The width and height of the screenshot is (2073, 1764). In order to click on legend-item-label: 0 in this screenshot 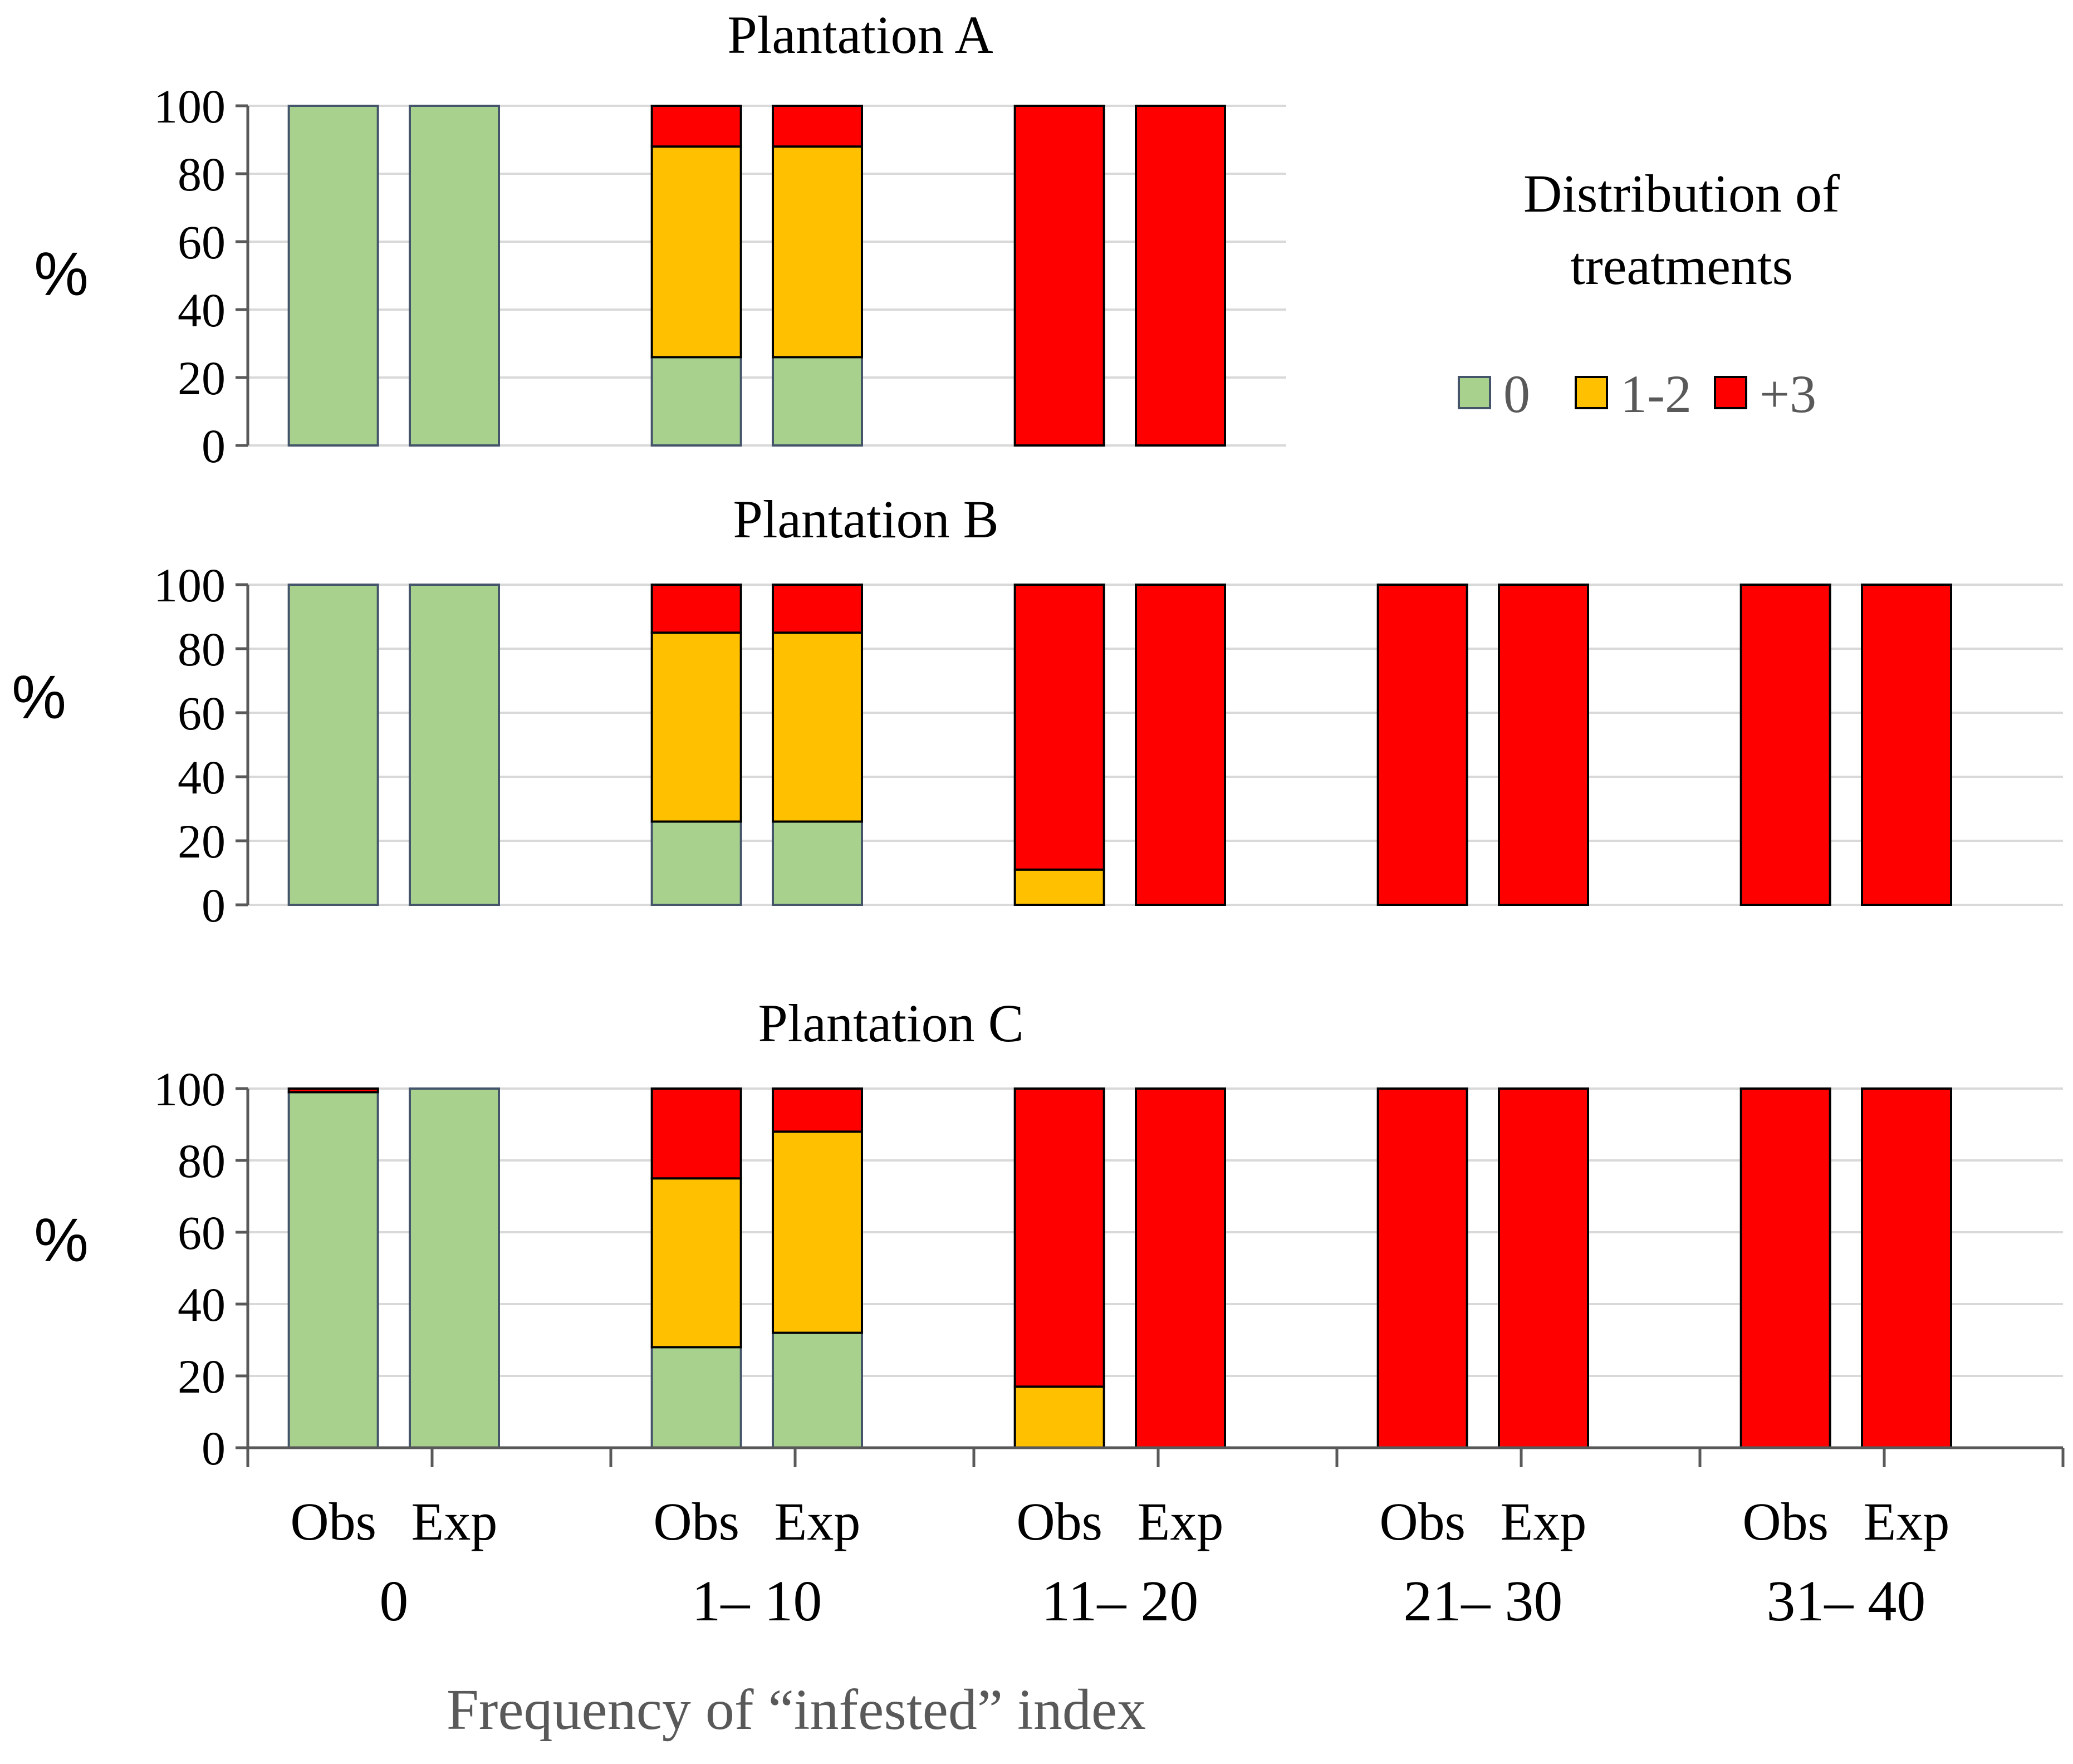, I will do `click(1516, 394)`.